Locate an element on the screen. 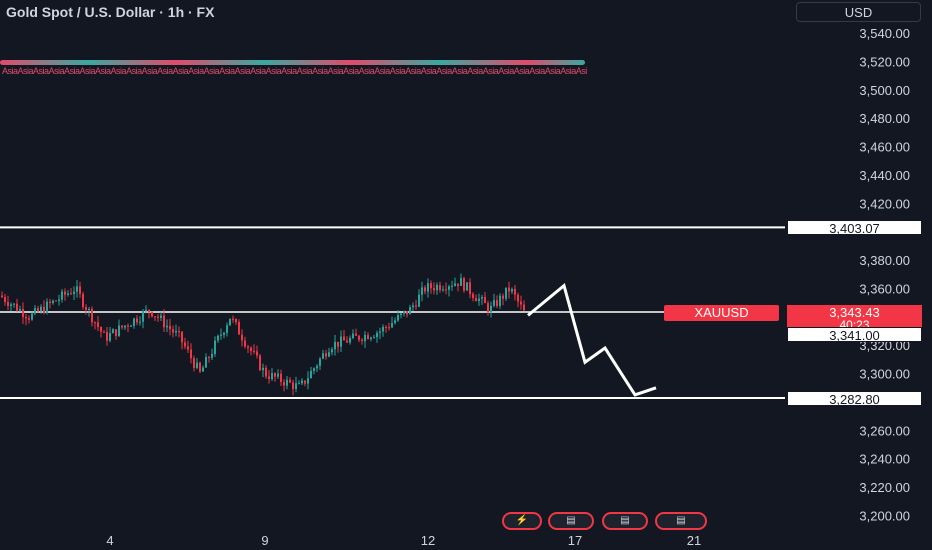  time-tick-label: 4 is located at coordinates (109, 540).